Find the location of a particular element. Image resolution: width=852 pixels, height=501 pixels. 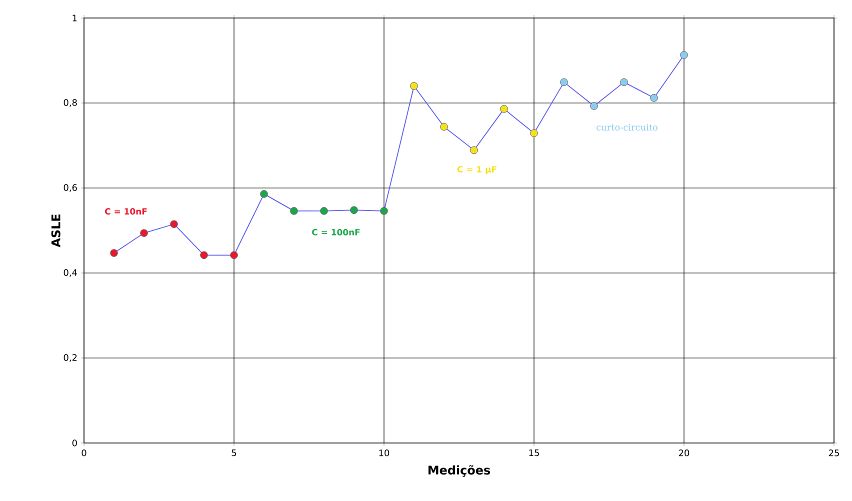

x-tick-label: 10 is located at coordinates (384, 453).